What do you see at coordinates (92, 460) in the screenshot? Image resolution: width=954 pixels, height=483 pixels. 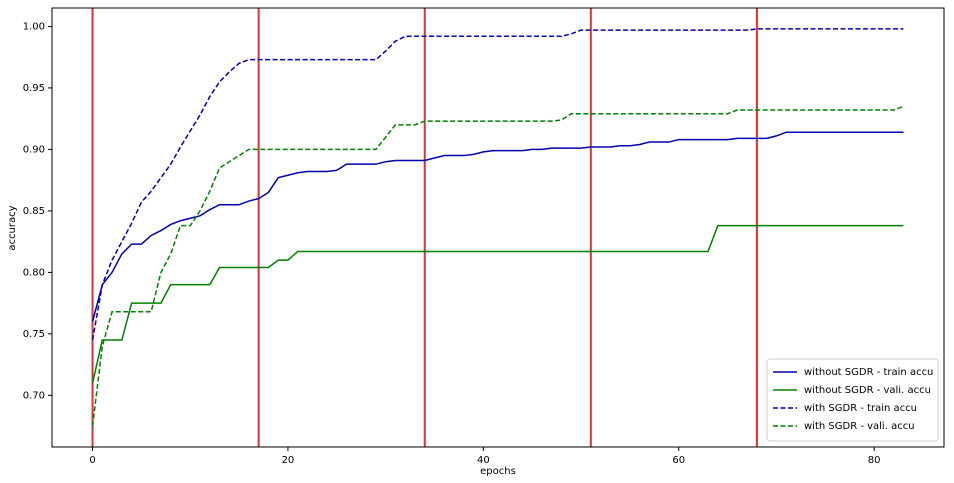 I see `x-tick-label: 0` at bounding box center [92, 460].